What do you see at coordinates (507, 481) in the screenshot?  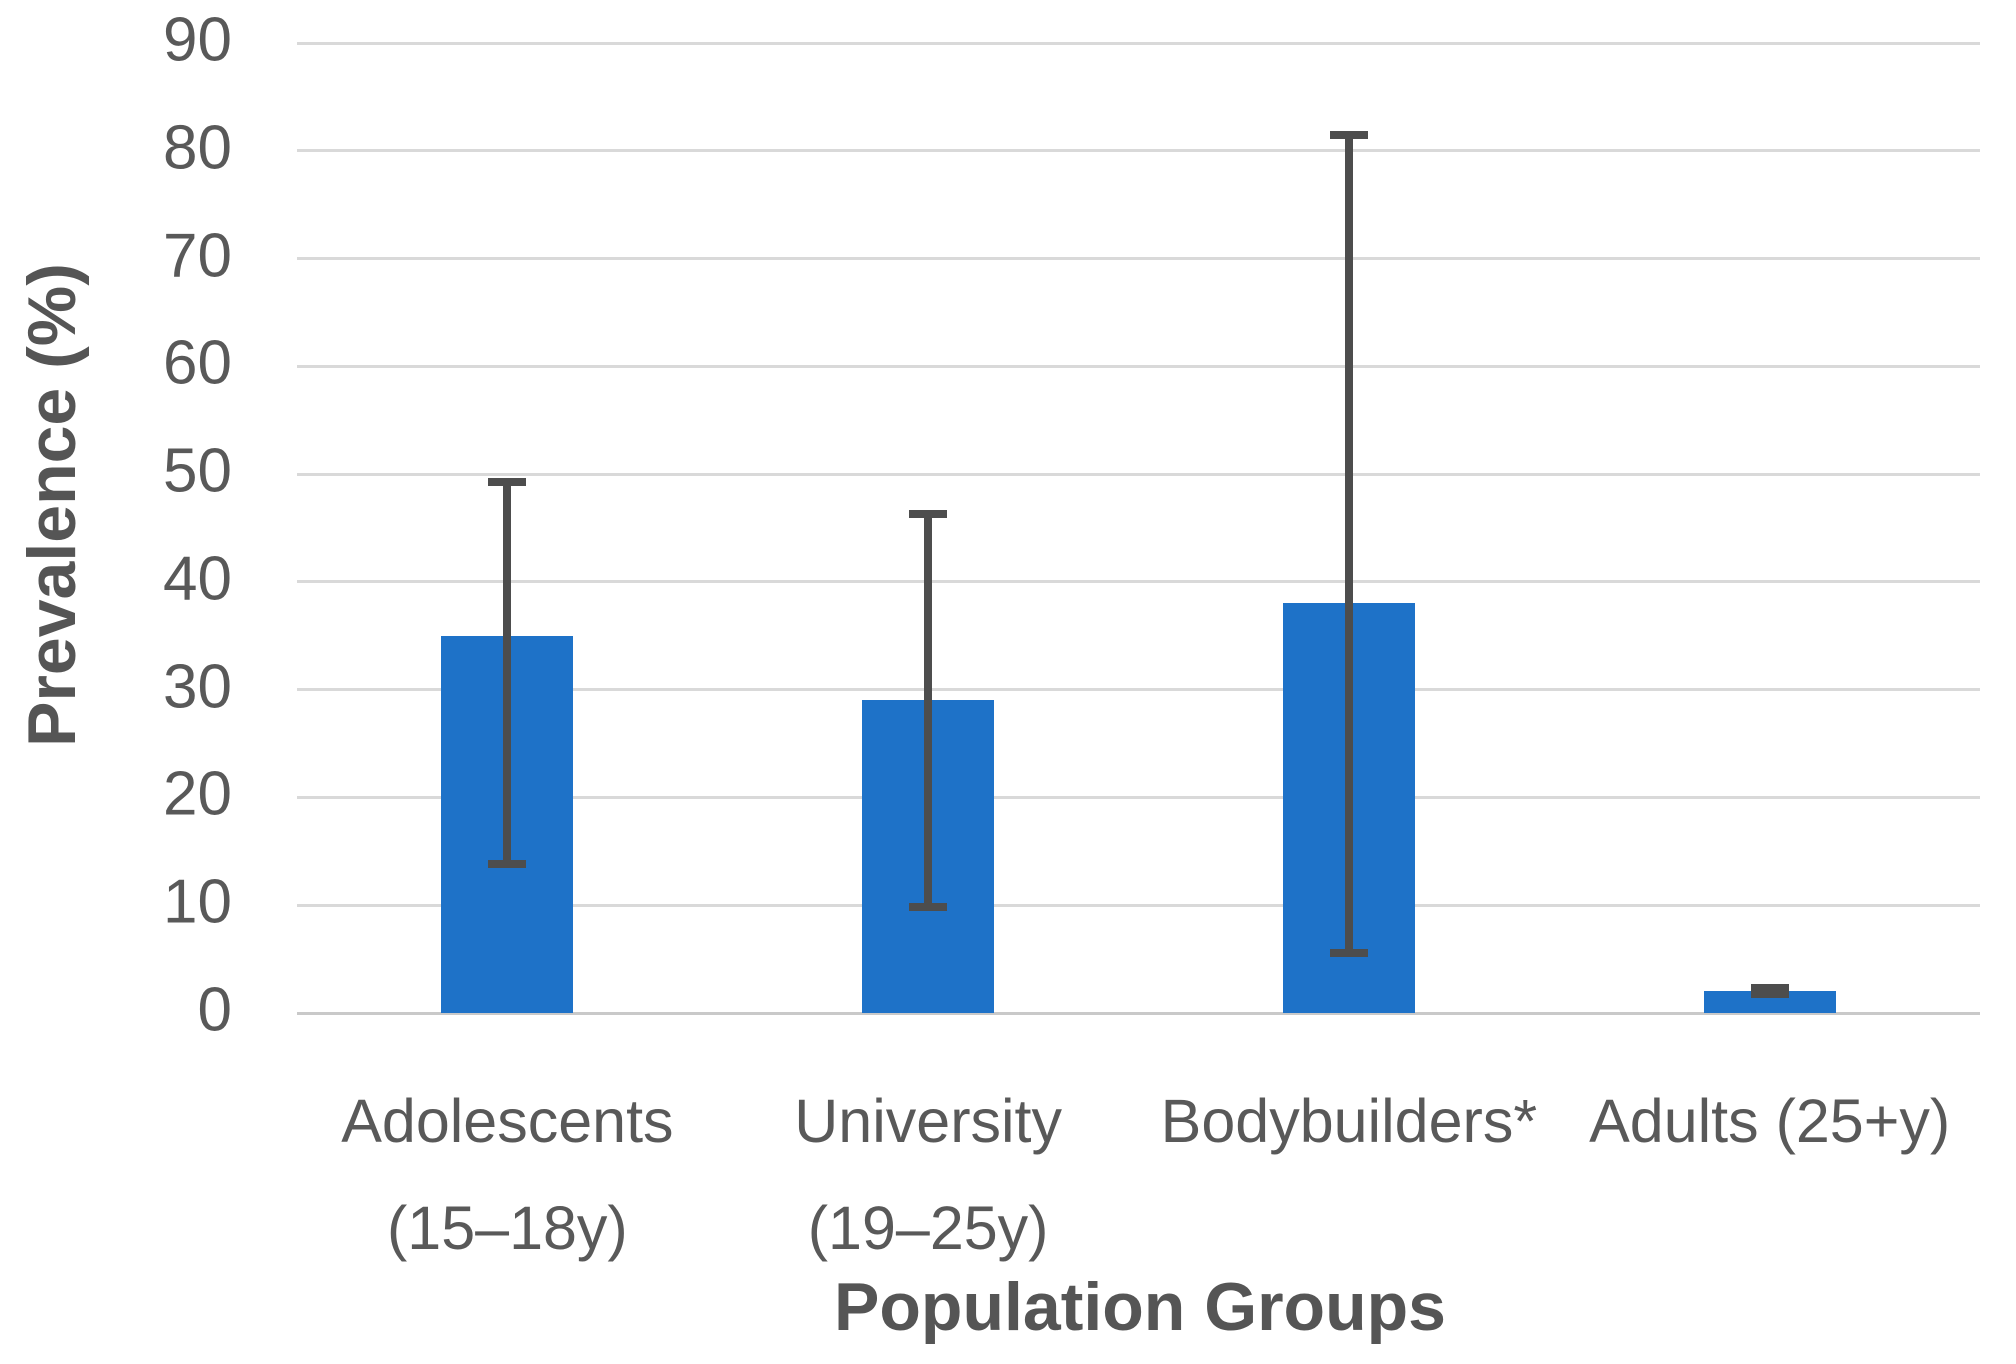 I see `error-bar-cap-top-adolescents-15-18y` at bounding box center [507, 481].